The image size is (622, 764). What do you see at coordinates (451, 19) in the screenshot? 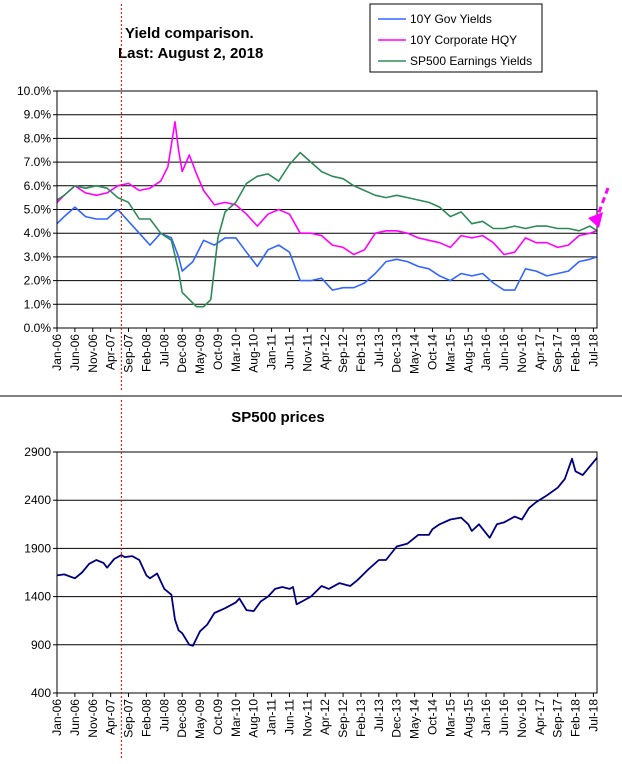
I see `legend-label-gov: 10Y Gov Yields` at bounding box center [451, 19].